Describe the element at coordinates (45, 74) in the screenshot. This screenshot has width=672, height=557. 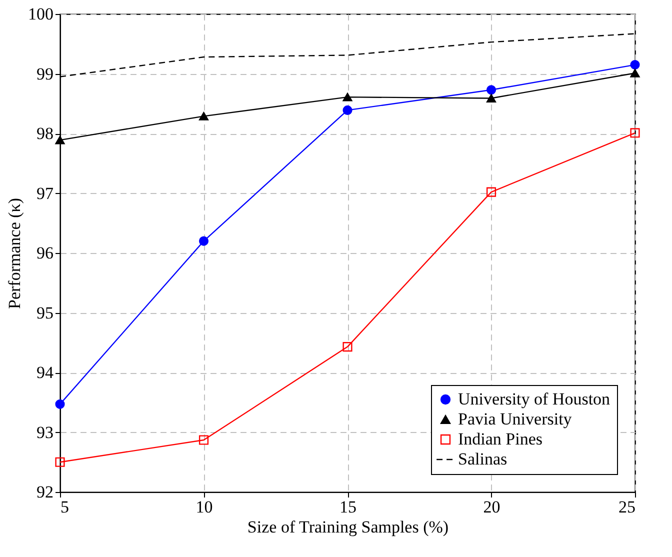
I see `y-tick-label: 99` at that location.